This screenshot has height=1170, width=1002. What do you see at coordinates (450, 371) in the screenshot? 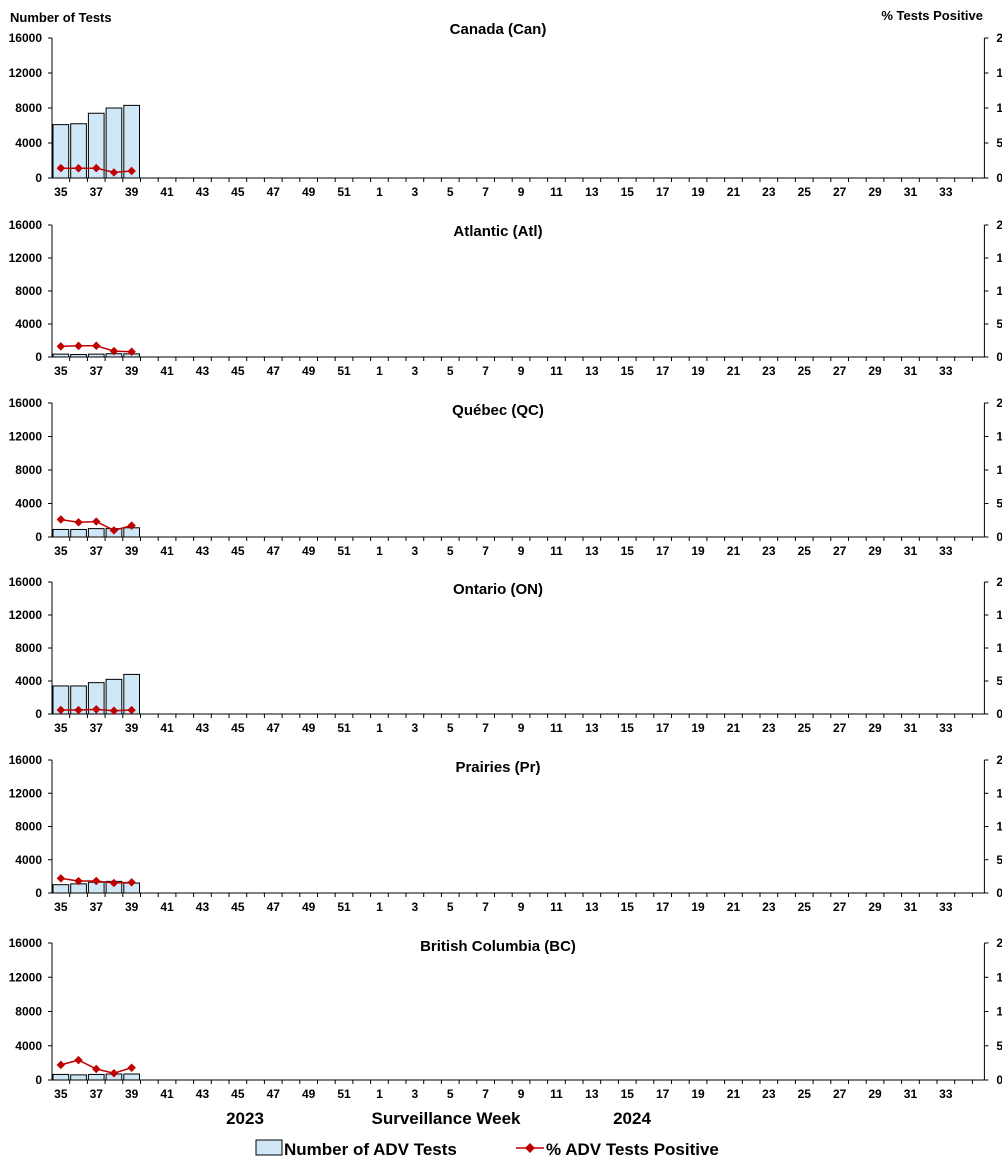
I see `x-tick-label: 5` at bounding box center [450, 371].